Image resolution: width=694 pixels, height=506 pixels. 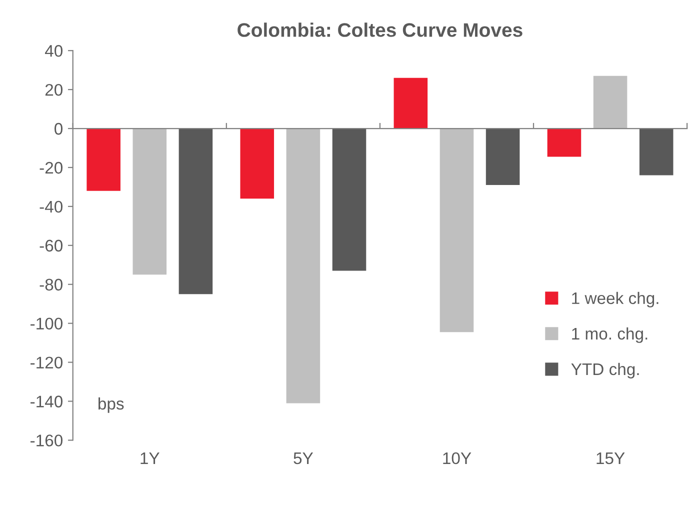 What do you see at coordinates (304, 458) in the screenshot?
I see `x-tick-label: 5Y` at bounding box center [304, 458].